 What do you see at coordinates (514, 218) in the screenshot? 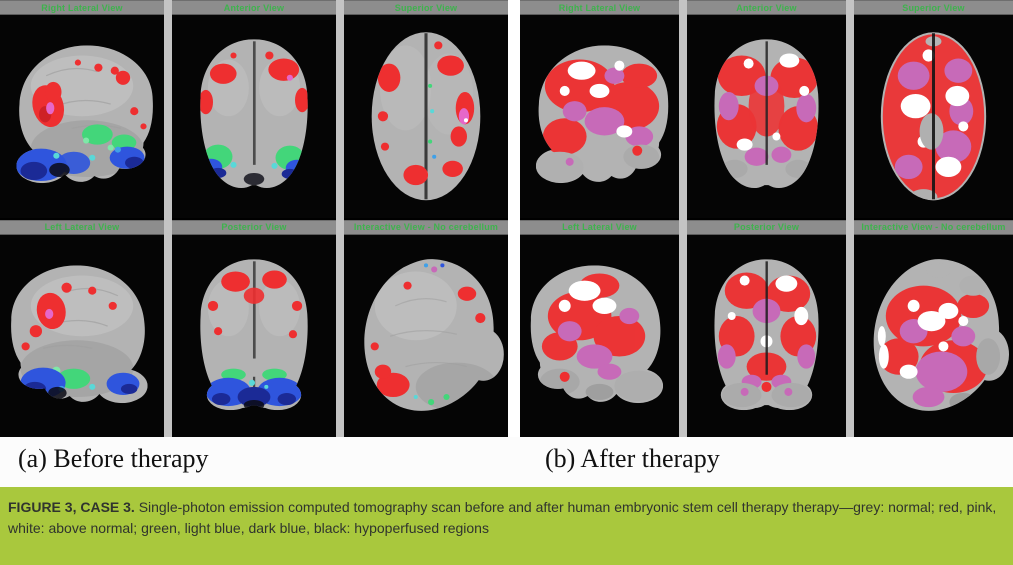
I see `group-divider` at bounding box center [514, 218].